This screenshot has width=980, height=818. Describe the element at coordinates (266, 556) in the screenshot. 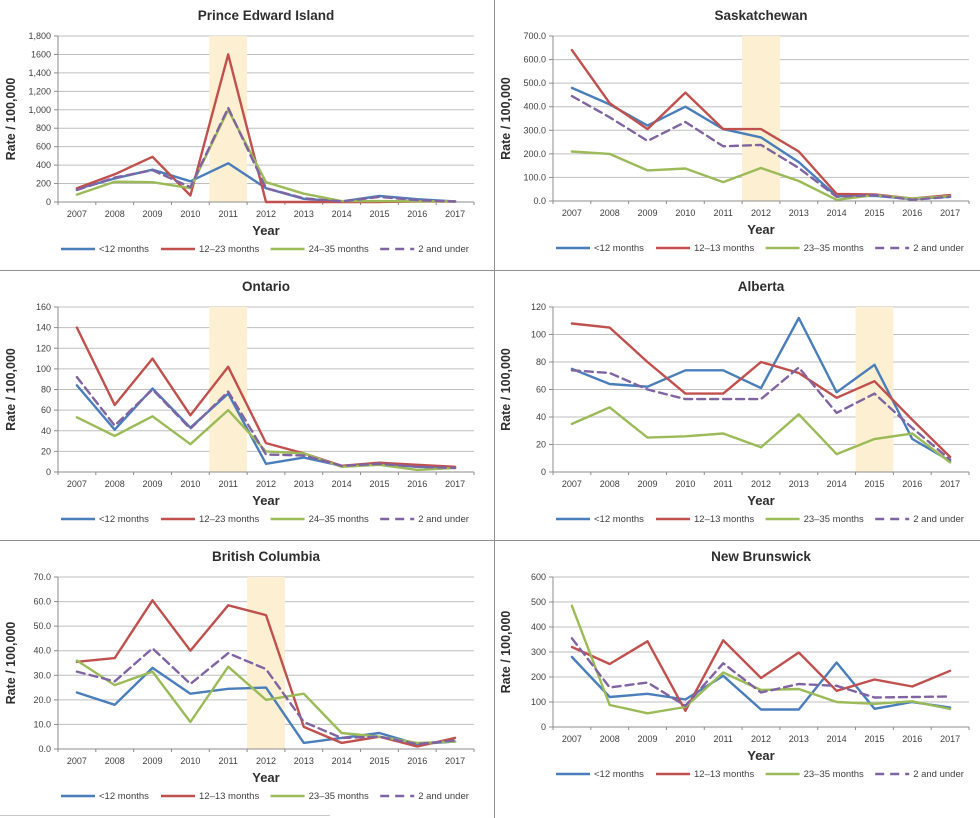

I see `chart-title: British Columbia` at that location.